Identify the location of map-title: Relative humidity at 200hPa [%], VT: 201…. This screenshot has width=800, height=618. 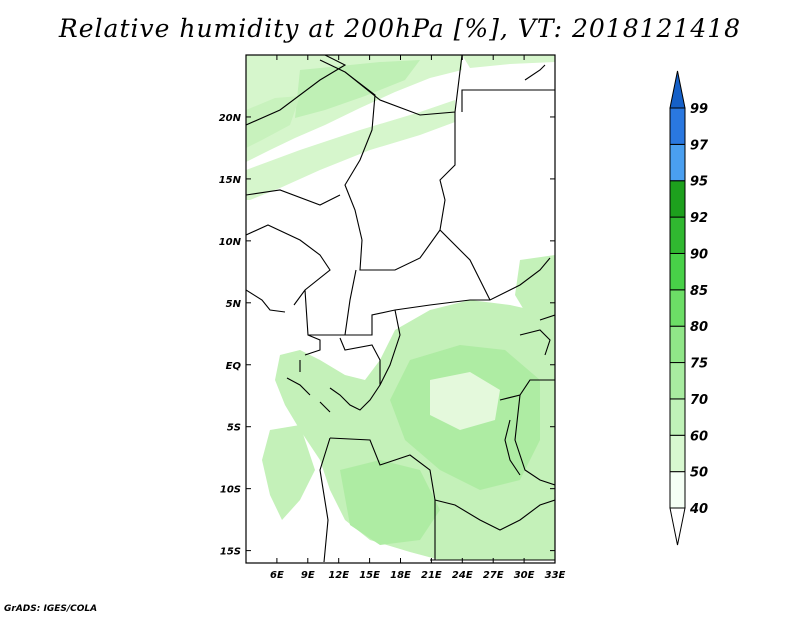
(400, 28).